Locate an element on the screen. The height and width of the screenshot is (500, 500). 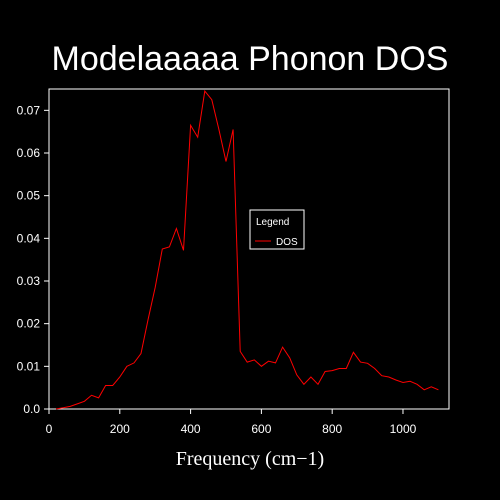
y-tick-label: 0.06 is located at coordinates (29, 153).